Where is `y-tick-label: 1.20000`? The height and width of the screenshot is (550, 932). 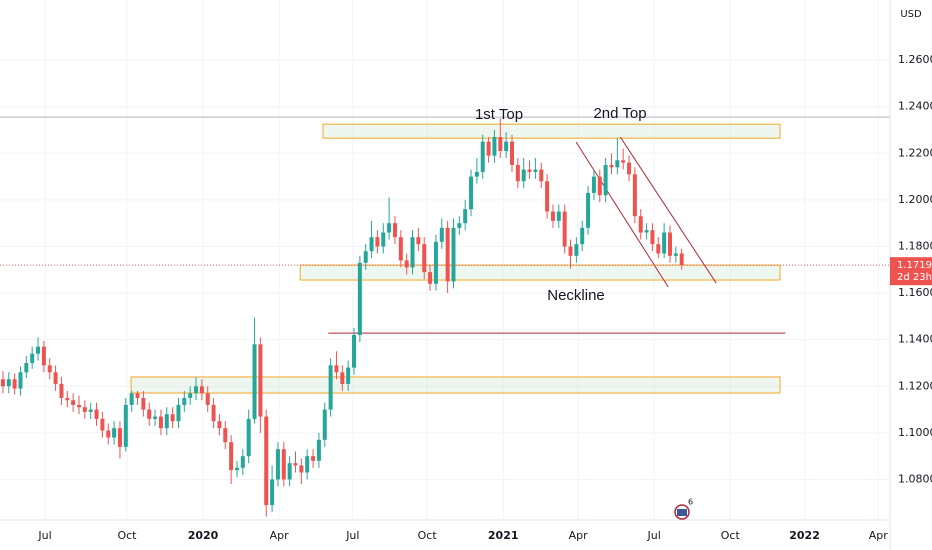
y-tick-label: 1.20000 is located at coordinates (915, 199).